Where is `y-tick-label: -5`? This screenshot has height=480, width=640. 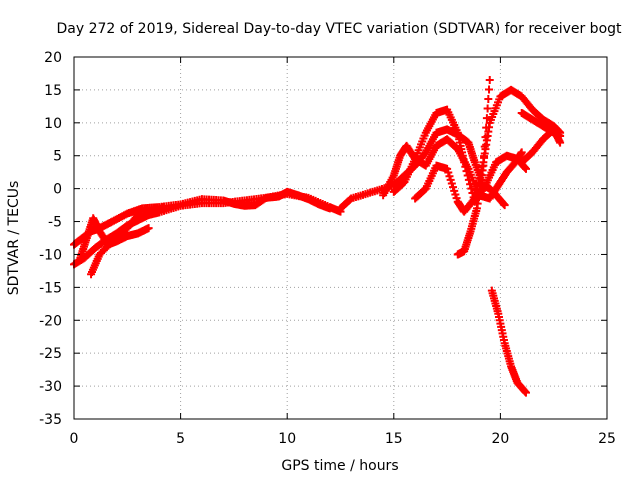 y-tick-label: -5 is located at coordinates (55, 223).